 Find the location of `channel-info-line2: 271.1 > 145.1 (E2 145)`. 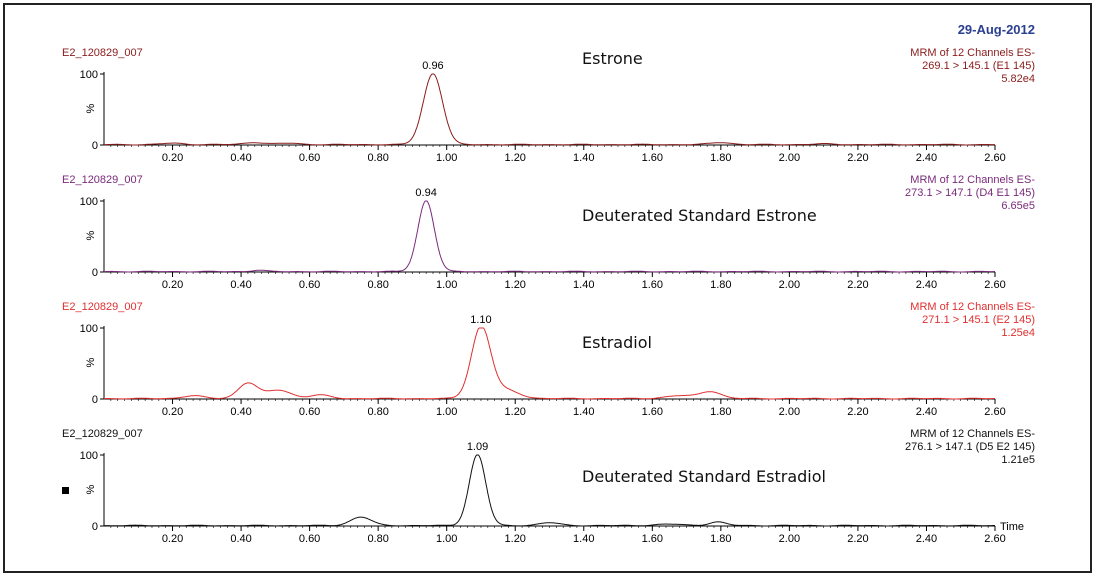

channel-info-line2: 271.1 > 145.1 (E2 145) is located at coordinates (978, 320).